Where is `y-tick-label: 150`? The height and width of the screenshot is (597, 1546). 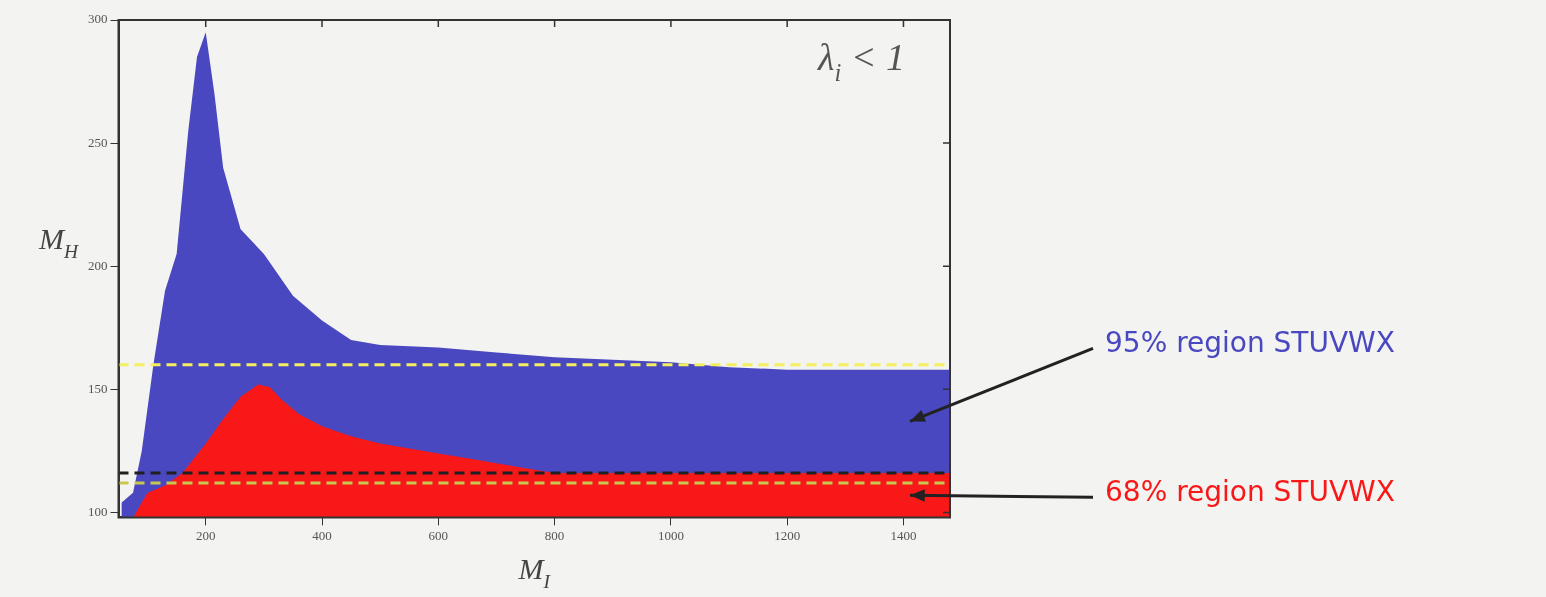
y-tick-label: 150 is located at coordinates (98, 388).